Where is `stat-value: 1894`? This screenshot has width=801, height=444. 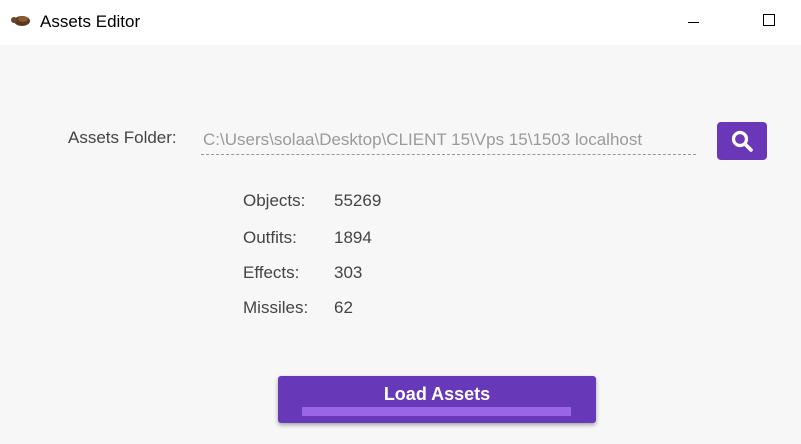
stat-value: 1894 is located at coordinates (353, 237).